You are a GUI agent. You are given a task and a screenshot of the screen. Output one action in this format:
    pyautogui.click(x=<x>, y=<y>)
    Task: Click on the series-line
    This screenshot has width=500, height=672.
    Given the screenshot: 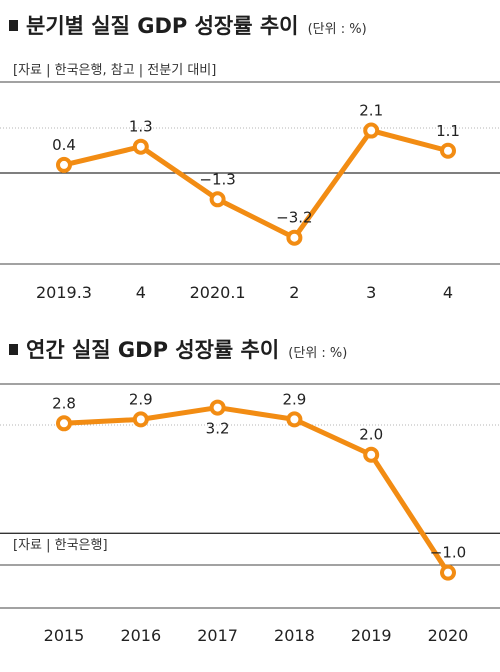 What is the action you would take?
    pyautogui.click(x=256, y=184)
    